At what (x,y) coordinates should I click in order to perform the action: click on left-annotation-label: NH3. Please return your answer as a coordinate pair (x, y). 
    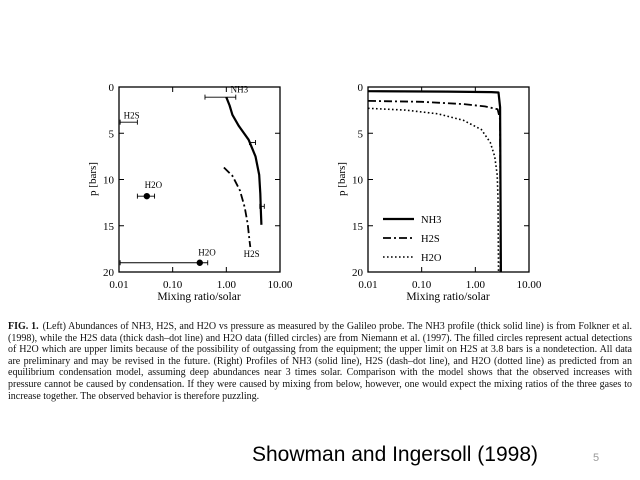
    Looking at the image, I should click on (240, 90).